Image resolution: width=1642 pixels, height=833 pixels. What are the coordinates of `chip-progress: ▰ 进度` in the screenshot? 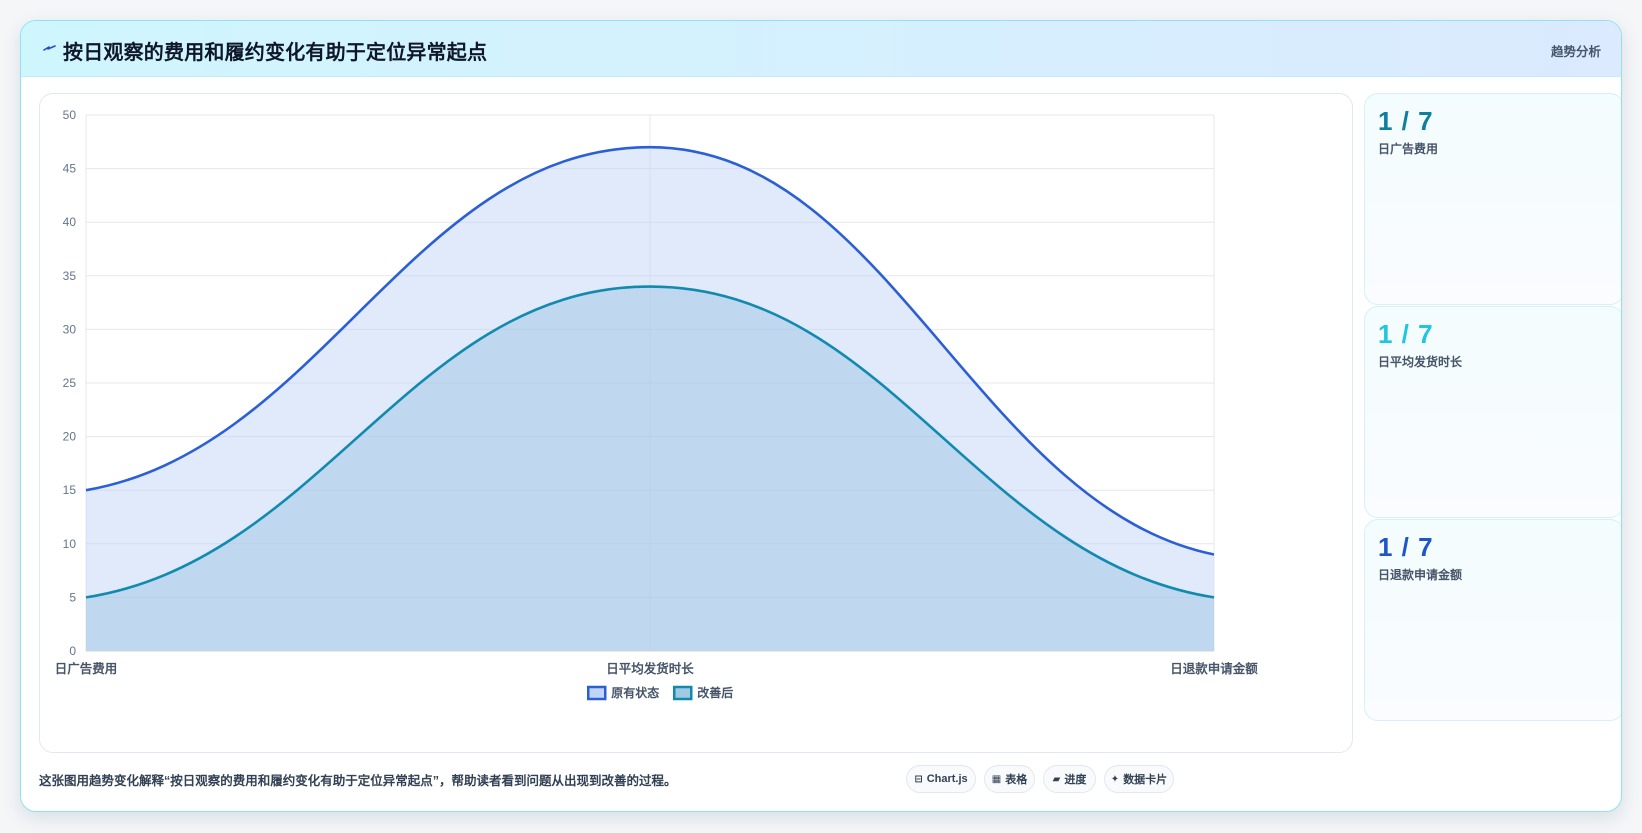 It's located at (1069, 779).